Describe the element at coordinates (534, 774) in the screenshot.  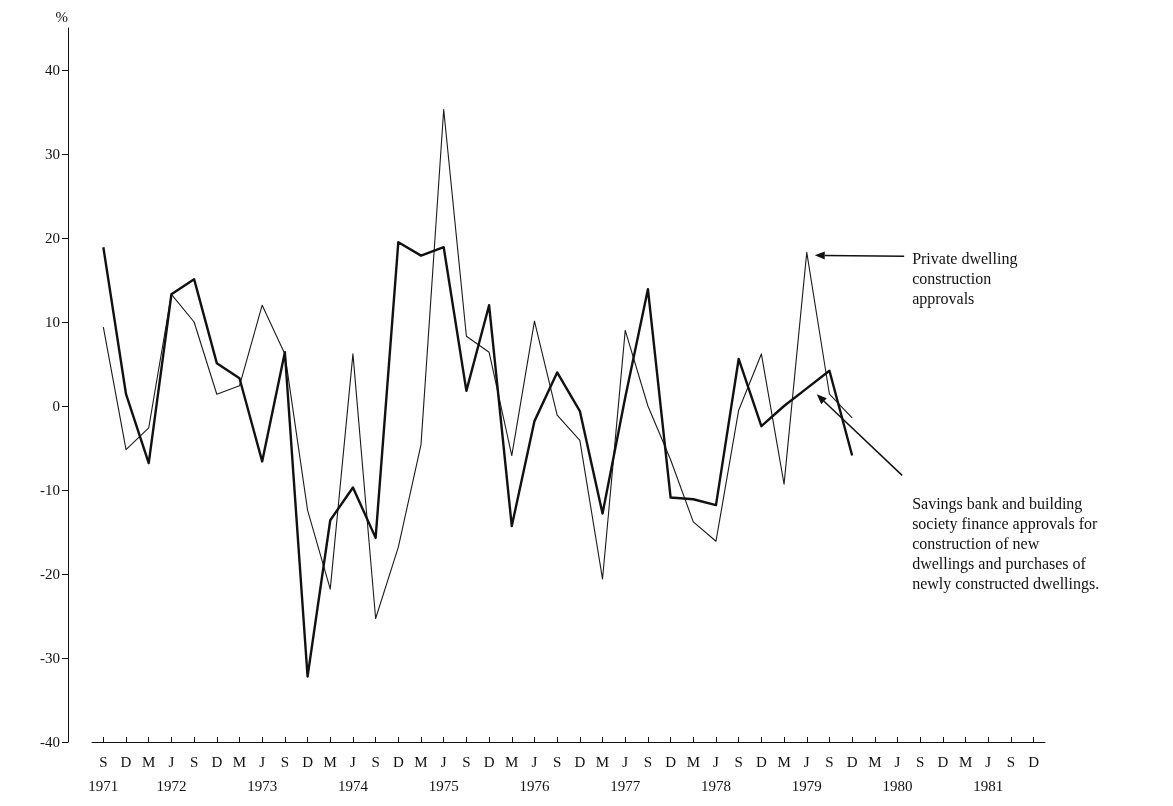
I see `x-tick-label: J 1976` at that location.